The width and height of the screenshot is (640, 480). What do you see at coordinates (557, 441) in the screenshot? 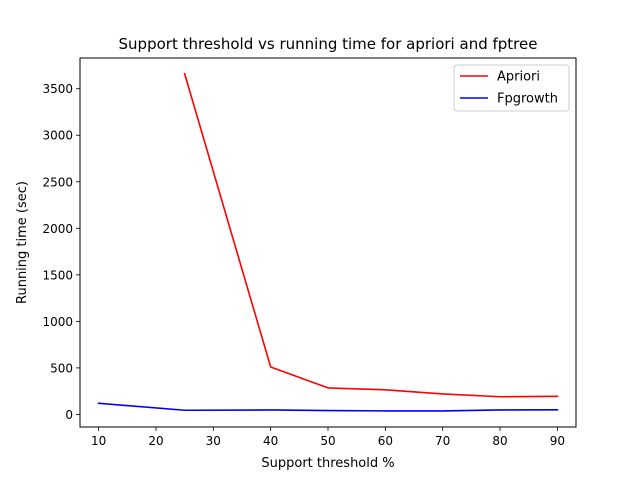
I see `x-tick-label: 90` at bounding box center [557, 441].